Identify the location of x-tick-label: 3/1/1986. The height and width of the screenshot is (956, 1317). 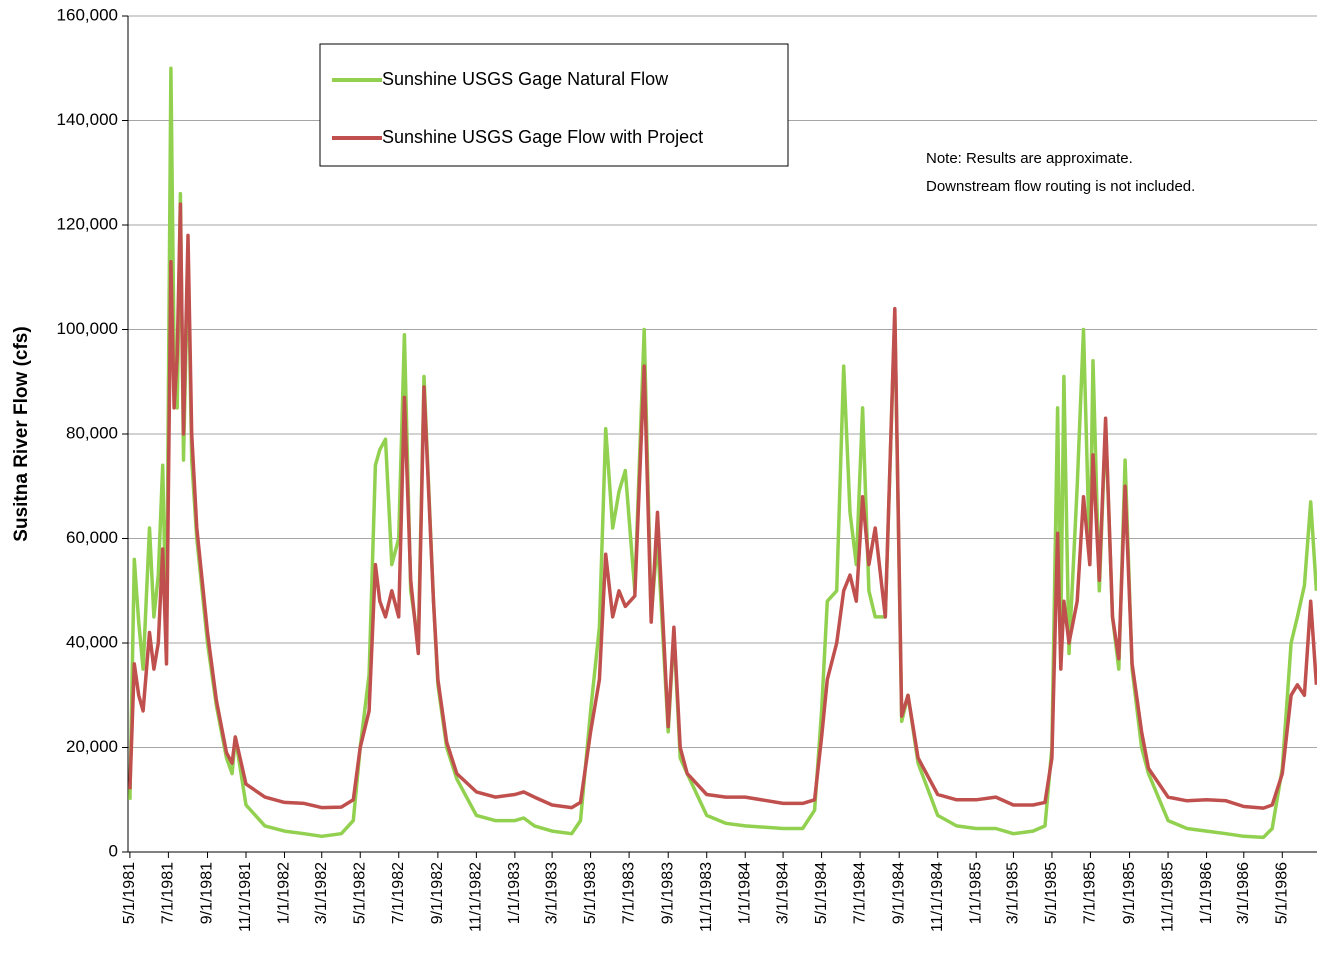
(1243, 893).